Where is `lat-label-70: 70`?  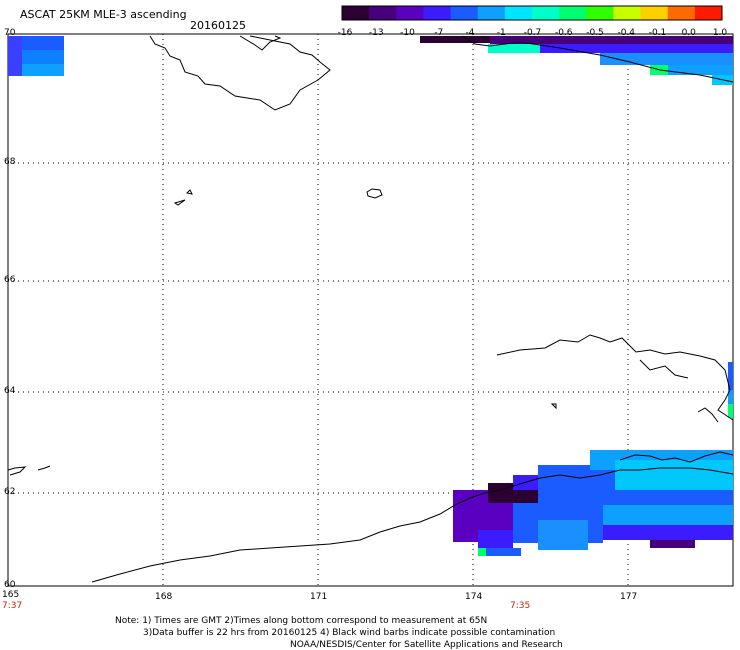 lat-label-70: 70 is located at coordinates (9, 33).